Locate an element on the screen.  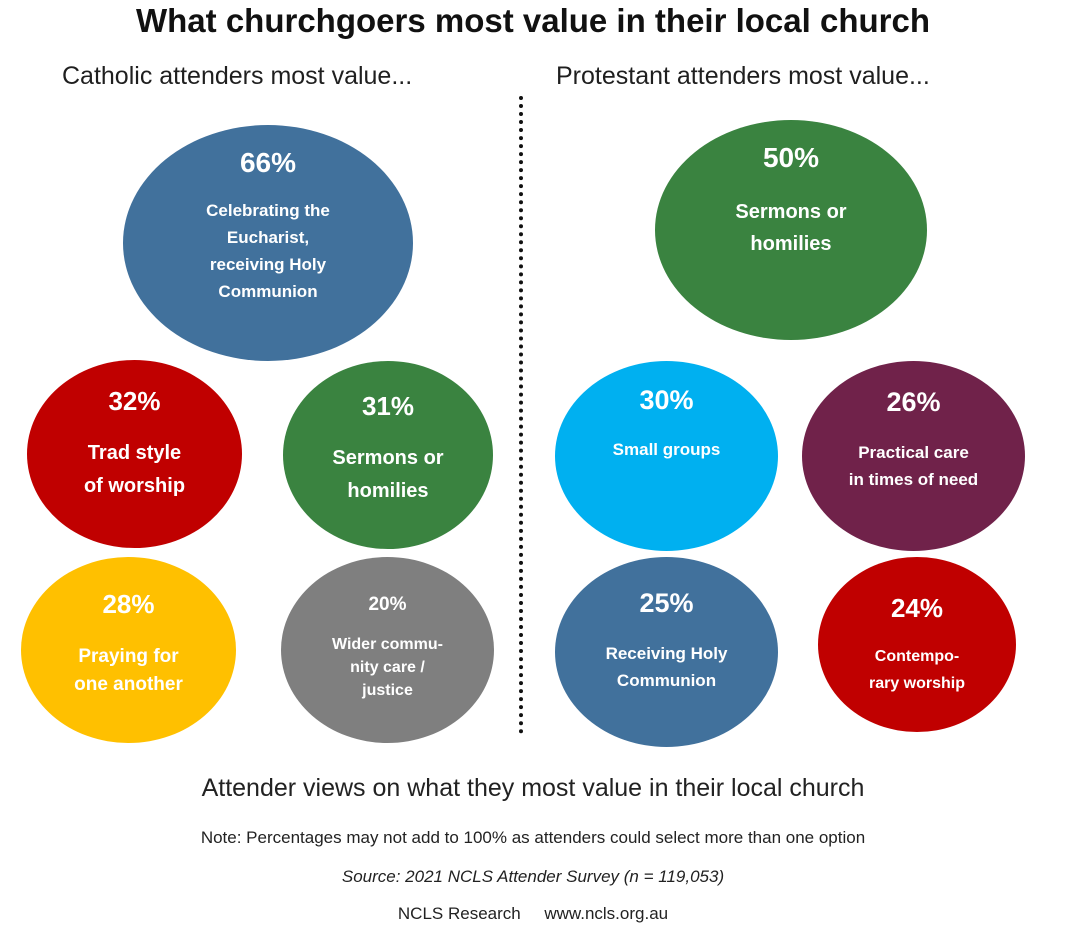
bubble-percent: 66% is located at coordinates (268, 162).